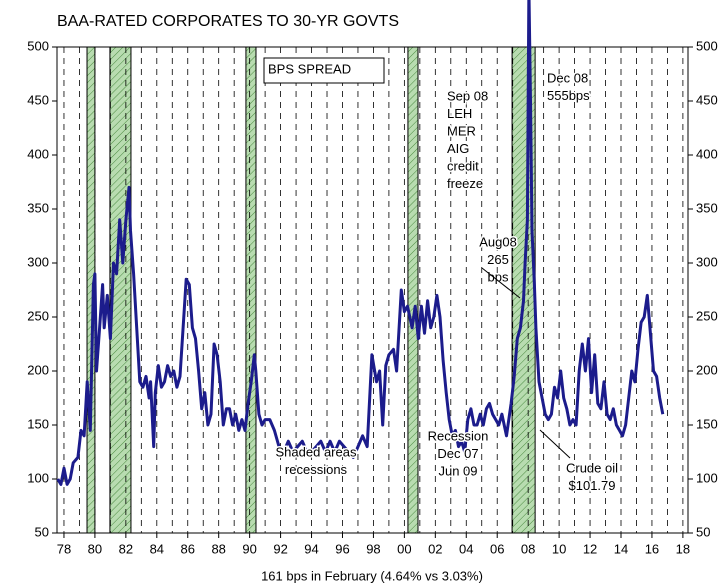 This screenshot has height=586, width=724. What do you see at coordinates (568, 95) in the screenshot?
I see `annotation: 555bps` at bounding box center [568, 95].